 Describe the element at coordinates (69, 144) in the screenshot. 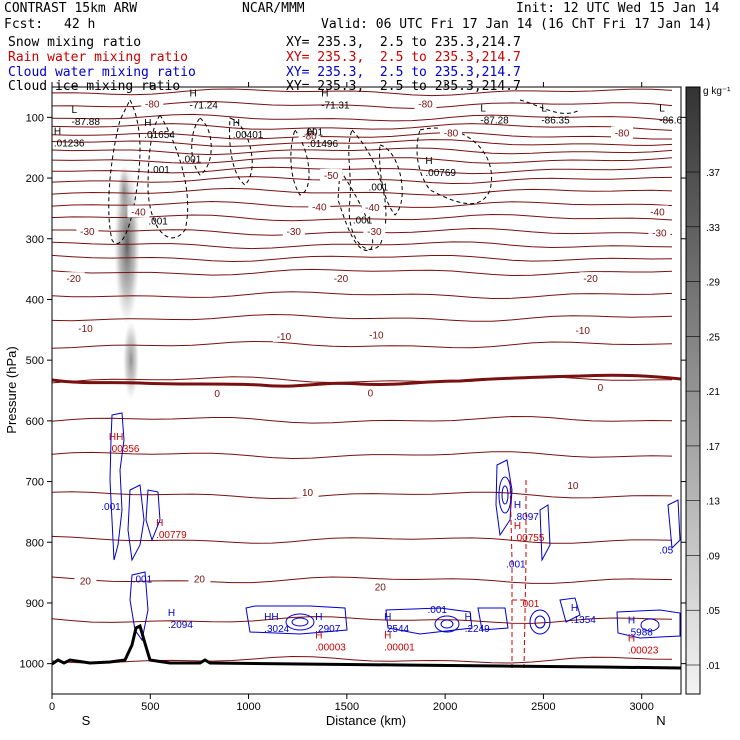

I see `extremum-value: .01236` at that location.